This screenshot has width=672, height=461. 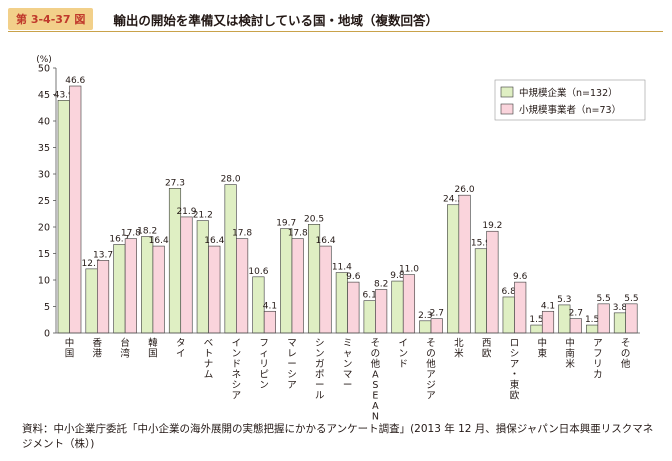 I want to click on x-tick-label: 国, so click(x=70, y=354).